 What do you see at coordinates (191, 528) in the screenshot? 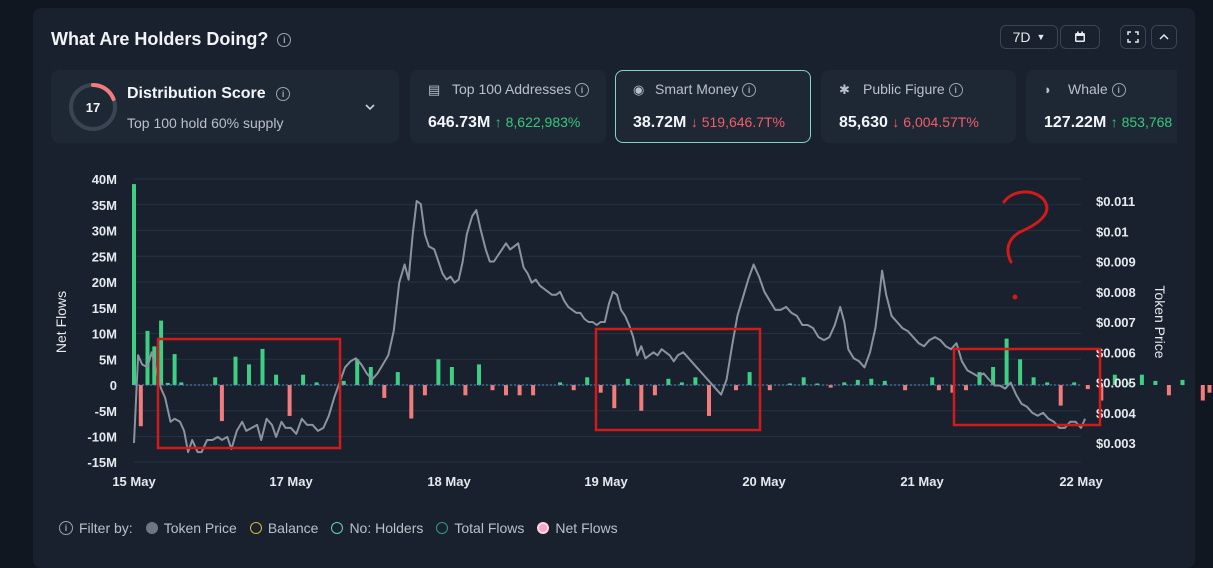
I see `legend-token-price: Token Price` at bounding box center [191, 528].